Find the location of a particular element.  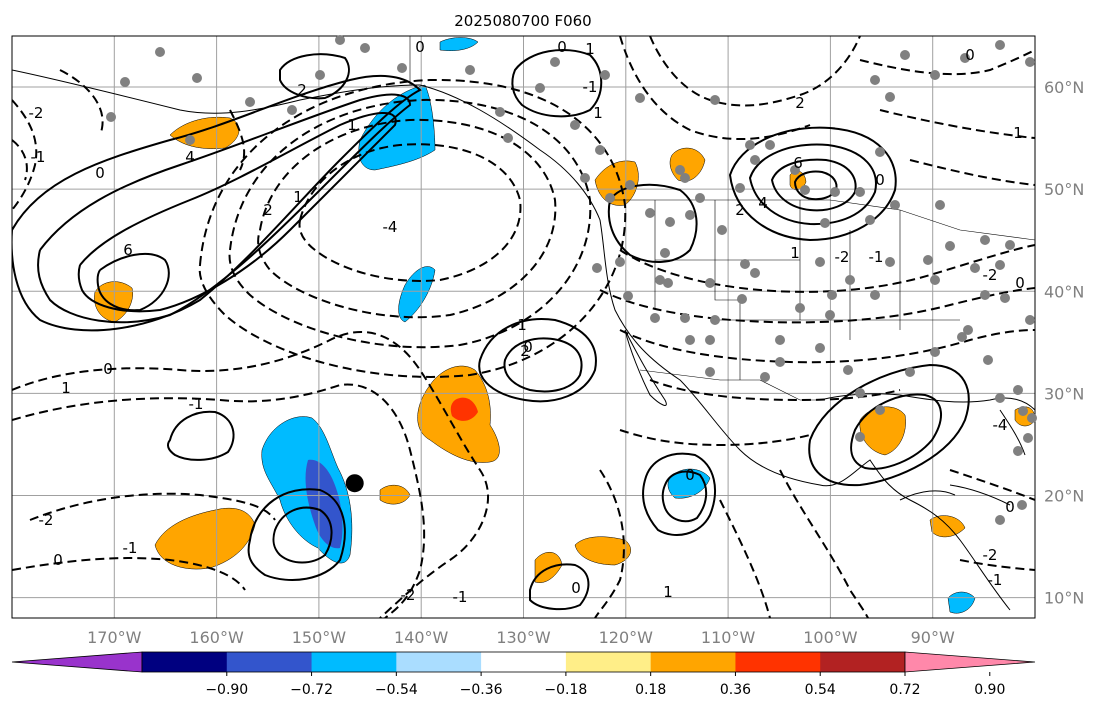

yucatan-coastline is located at coordinates (927, 495).